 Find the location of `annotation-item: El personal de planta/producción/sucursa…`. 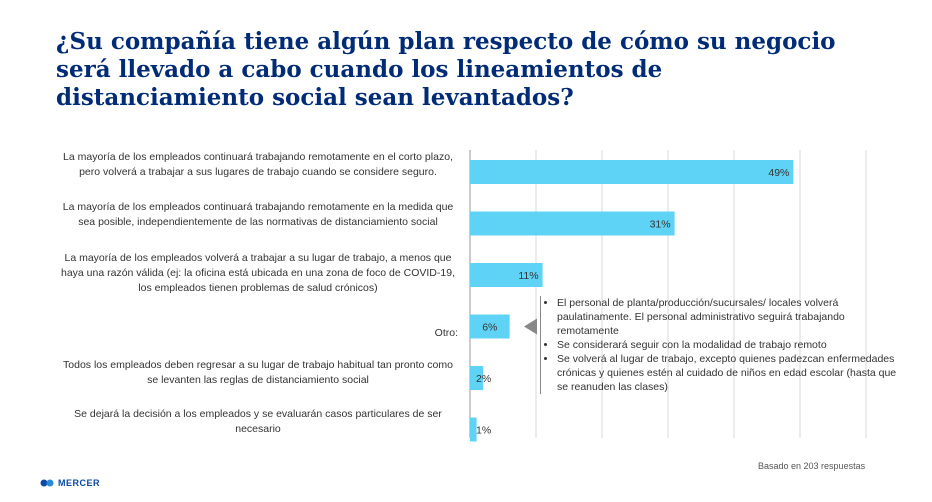

annotation-item: El personal de planta/producción/sucursa… is located at coordinates (732, 317).